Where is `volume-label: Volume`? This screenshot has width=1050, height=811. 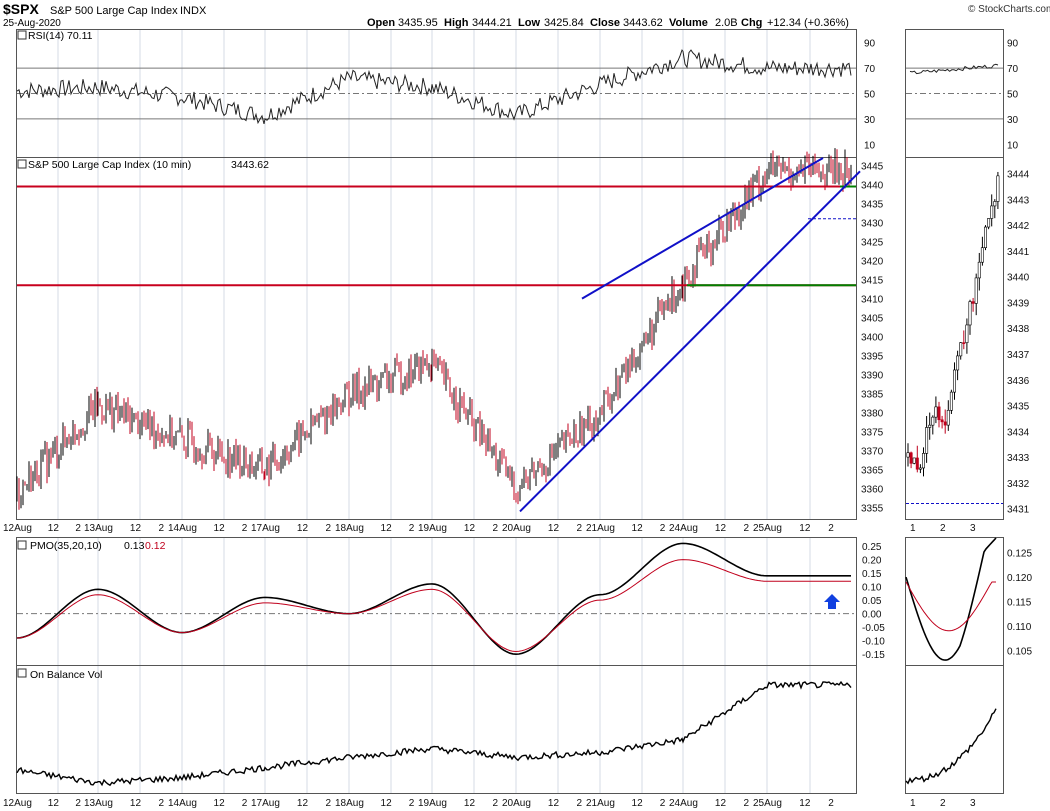
volume-label: Volume is located at coordinates (688, 23).